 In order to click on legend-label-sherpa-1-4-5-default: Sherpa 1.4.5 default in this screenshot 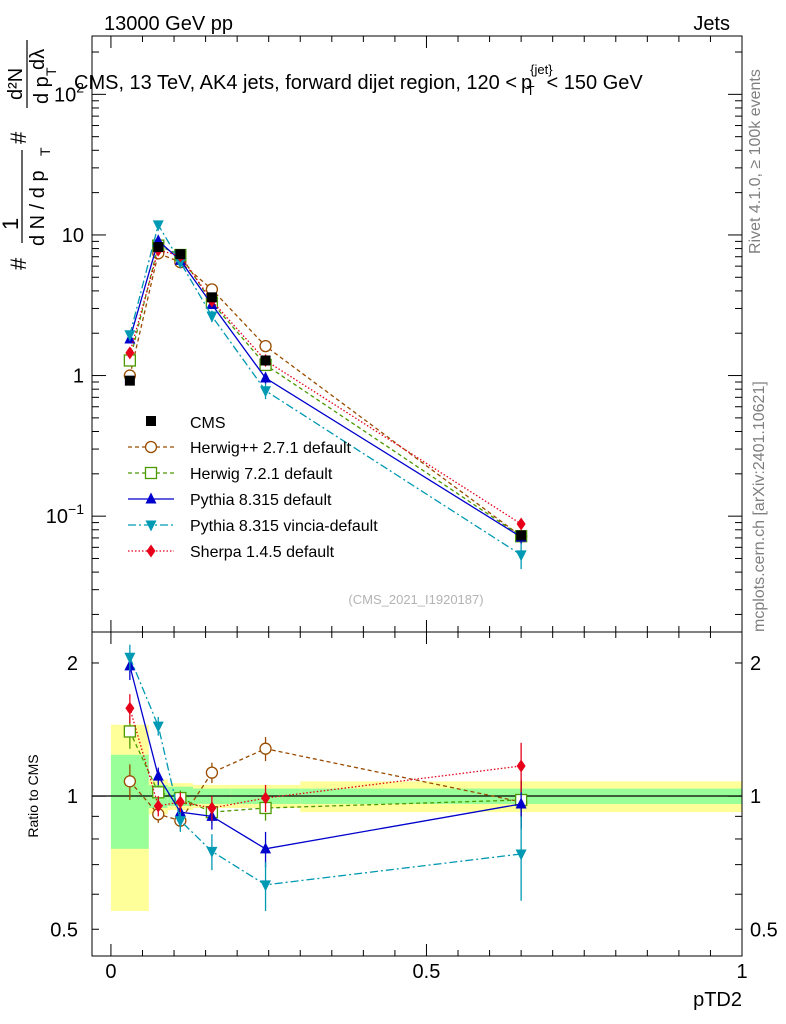, I will do `click(262, 552)`.